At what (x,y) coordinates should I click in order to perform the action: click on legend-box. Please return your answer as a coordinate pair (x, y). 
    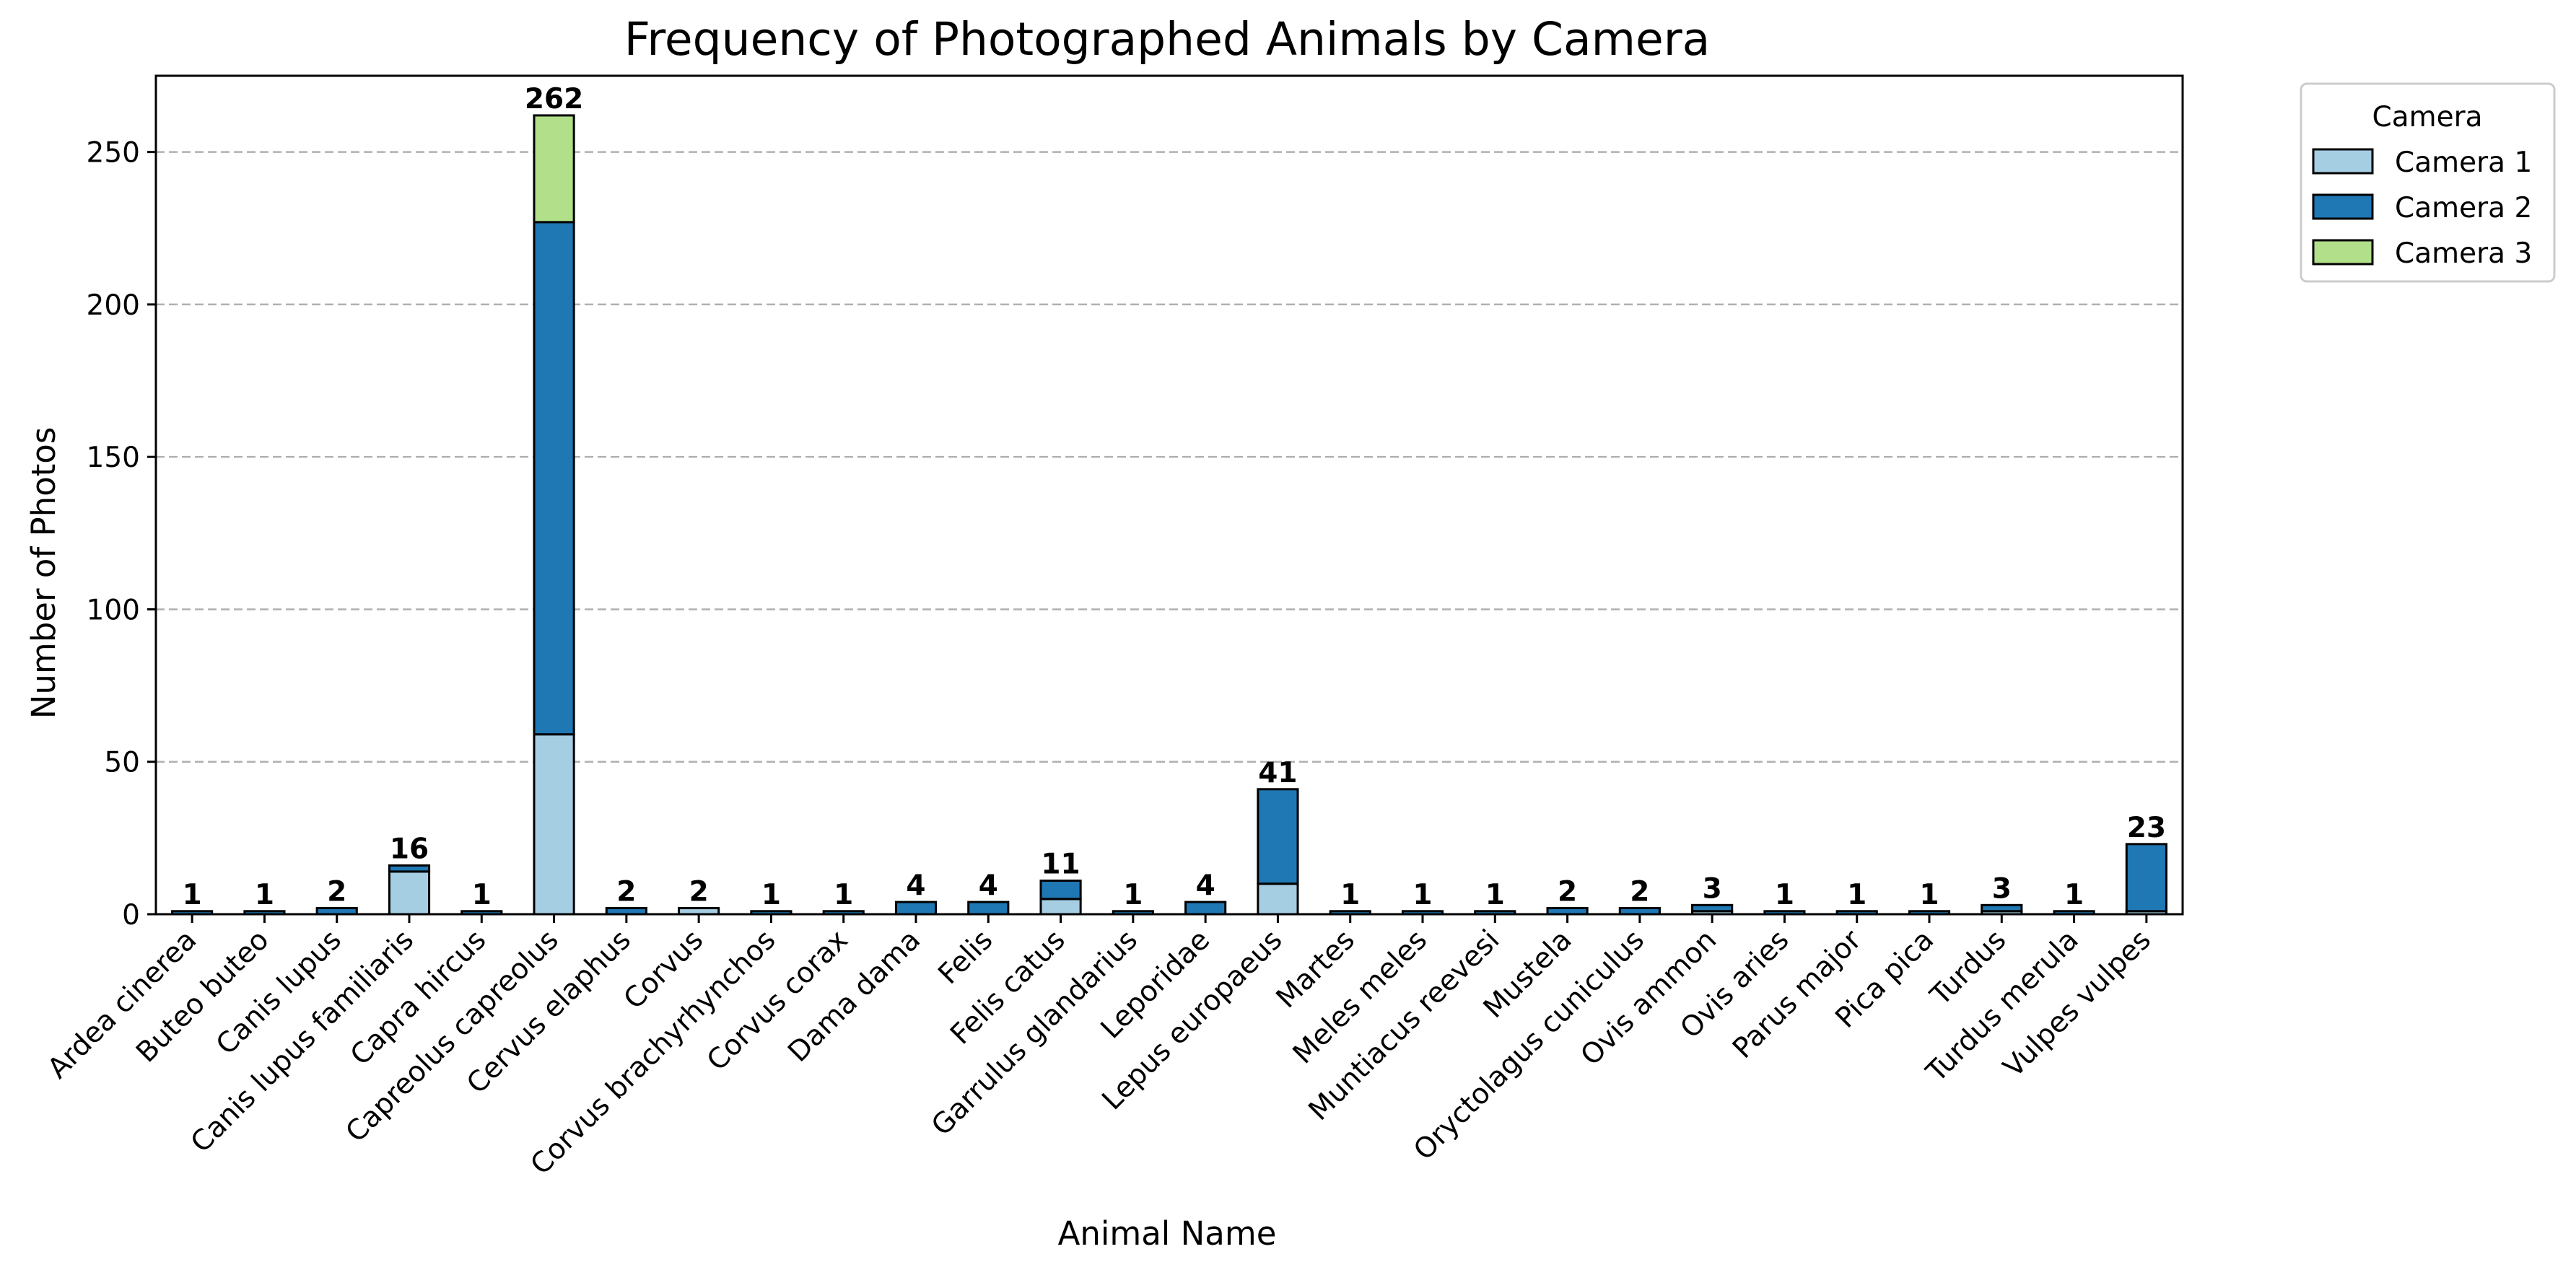
    Looking at the image, I should click on (2428, 183).